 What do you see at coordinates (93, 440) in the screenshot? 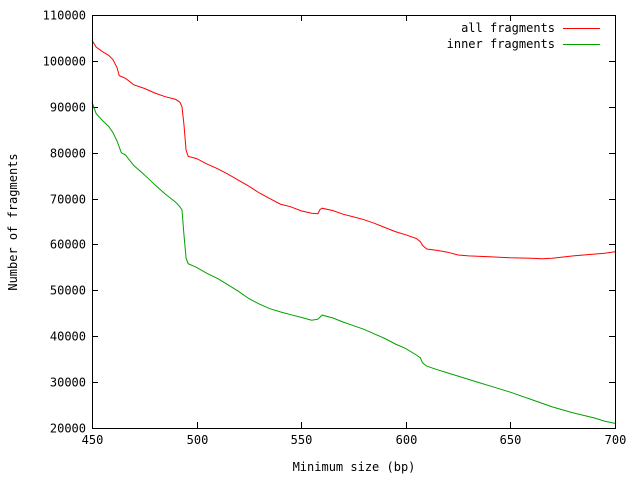
I see `x-tick-label: 450` at bounding box center [93, 440].